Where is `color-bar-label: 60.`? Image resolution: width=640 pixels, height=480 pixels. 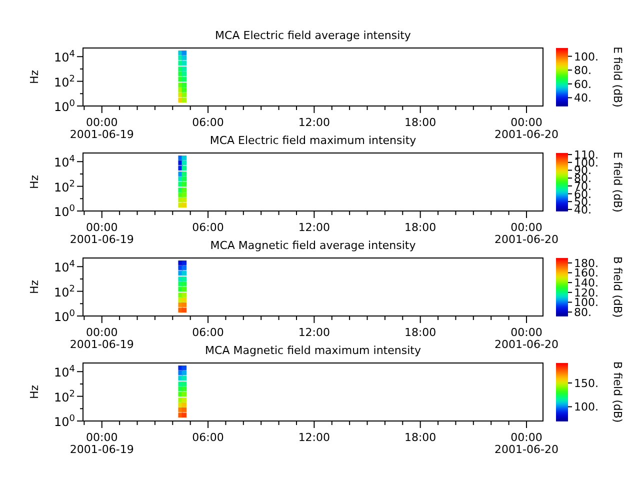
color-bar-label: 60. is located at coordinates (583, 84).